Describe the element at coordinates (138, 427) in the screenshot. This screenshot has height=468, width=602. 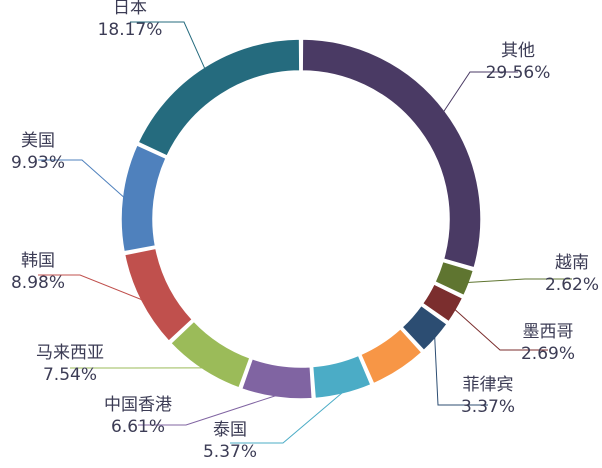
I see `slice-percent-label: 6.61%` at that location.